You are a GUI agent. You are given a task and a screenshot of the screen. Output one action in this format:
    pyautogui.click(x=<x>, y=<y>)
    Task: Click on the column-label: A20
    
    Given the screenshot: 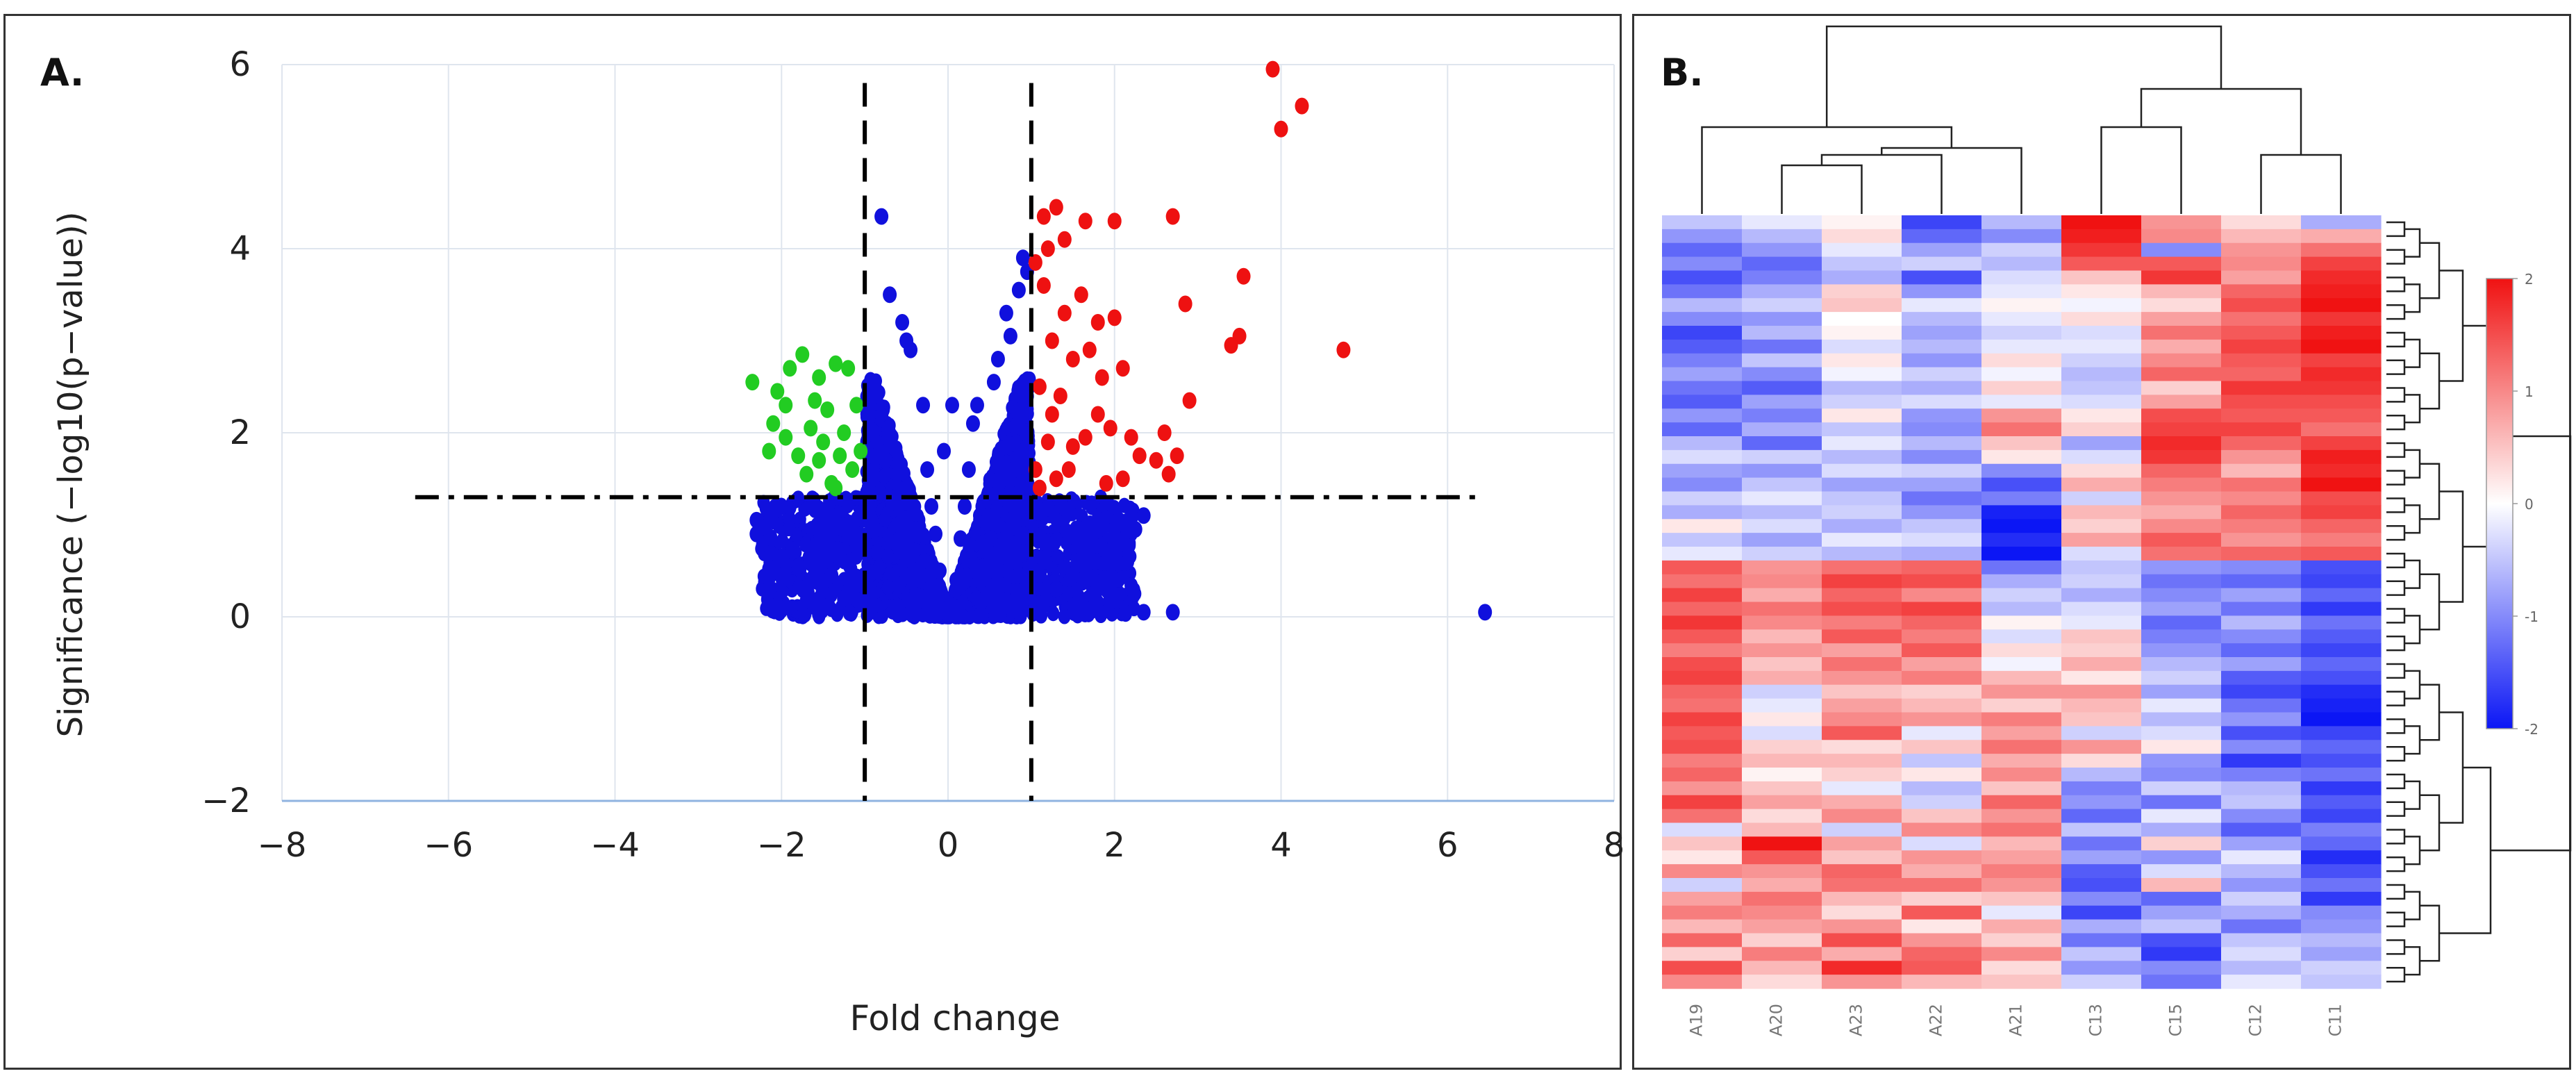 What is the action you would take?
    pyautogui.click(x=1776, y=1020)
    